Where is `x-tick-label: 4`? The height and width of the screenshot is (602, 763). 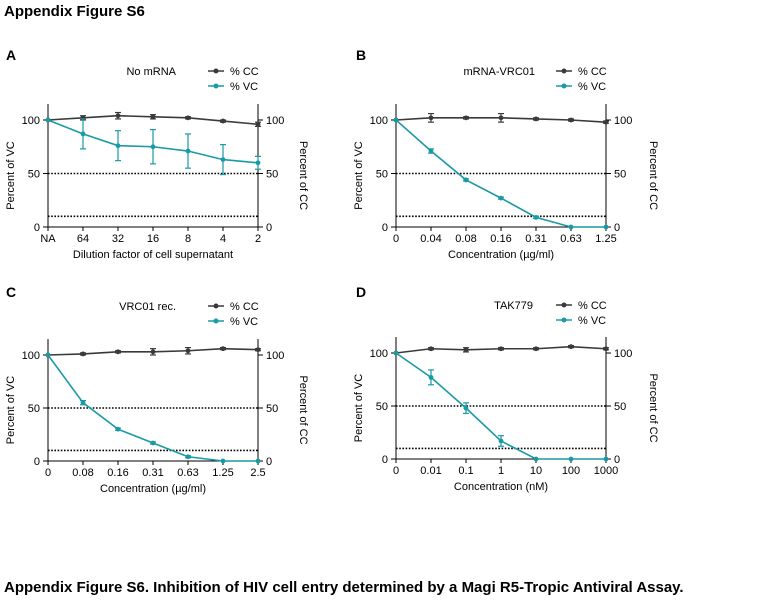
x-tick-label: 4 is located at coordinates (223, 239).